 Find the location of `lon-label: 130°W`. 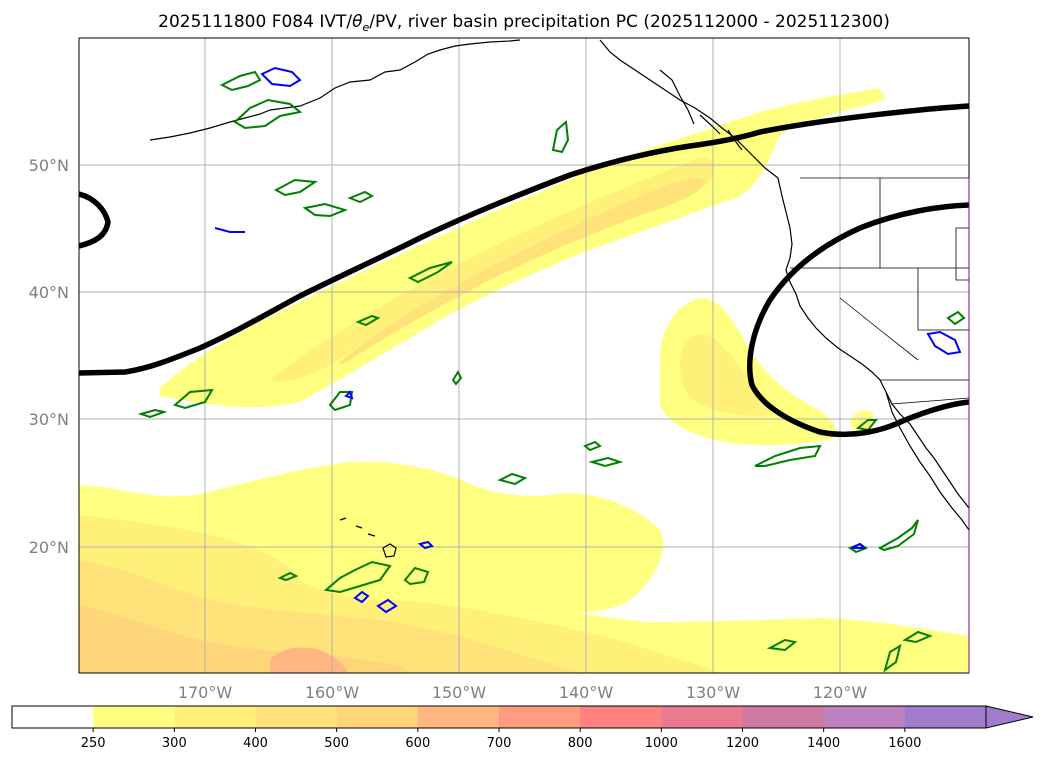

lon-label: 130°W is located at coordinates (713, 692).